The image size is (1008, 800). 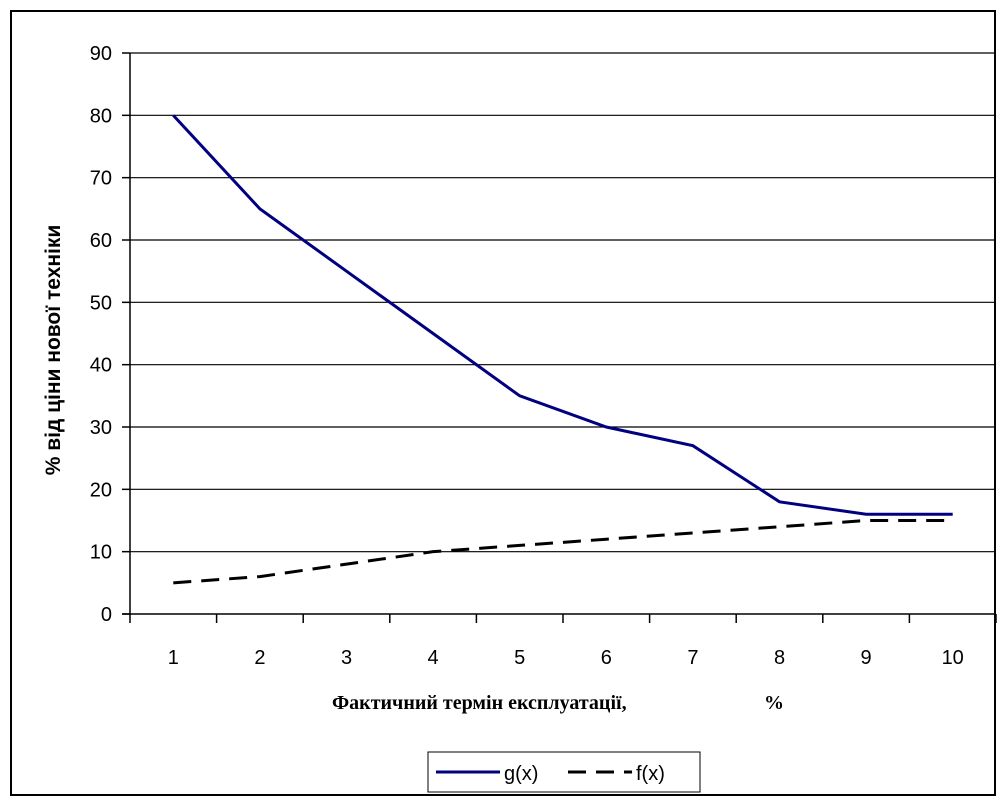 What do you see at coordinates (101, 428) in the screenshot?
I see `y-tick-label: 30` at bounding box center [101, 428].